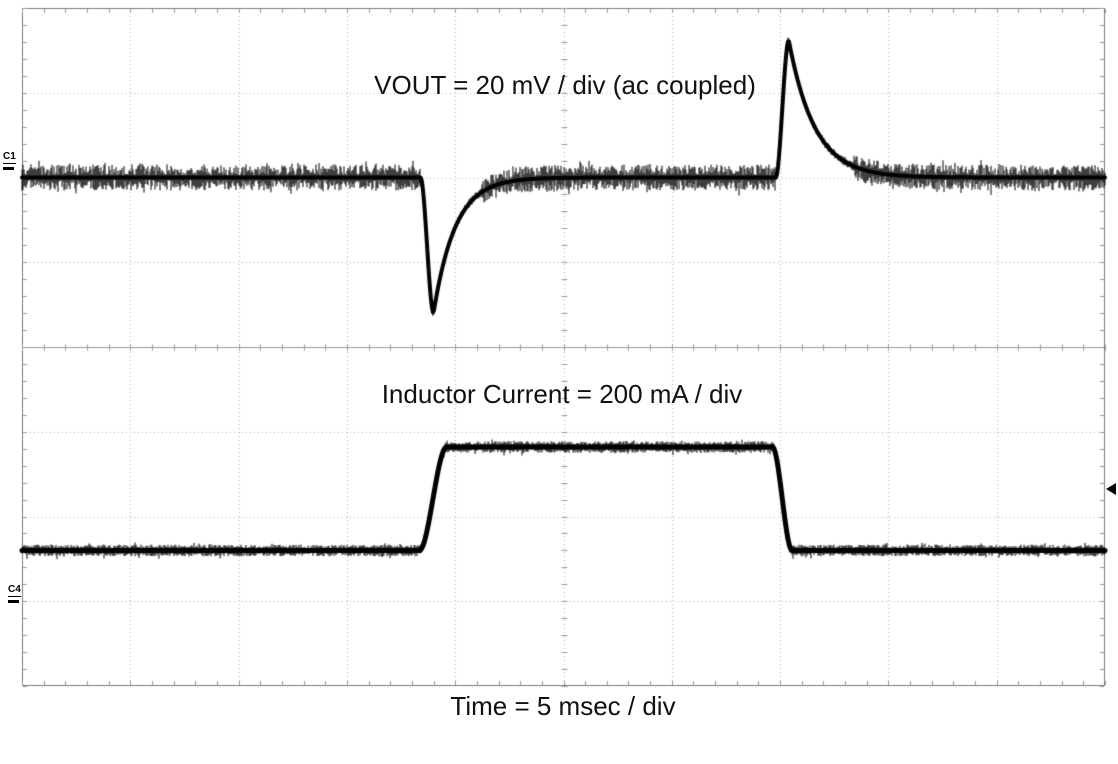 The height and width of the screenshot is (764, 1118). I want to click on channel-4-marker: C4, so click(14, 594).